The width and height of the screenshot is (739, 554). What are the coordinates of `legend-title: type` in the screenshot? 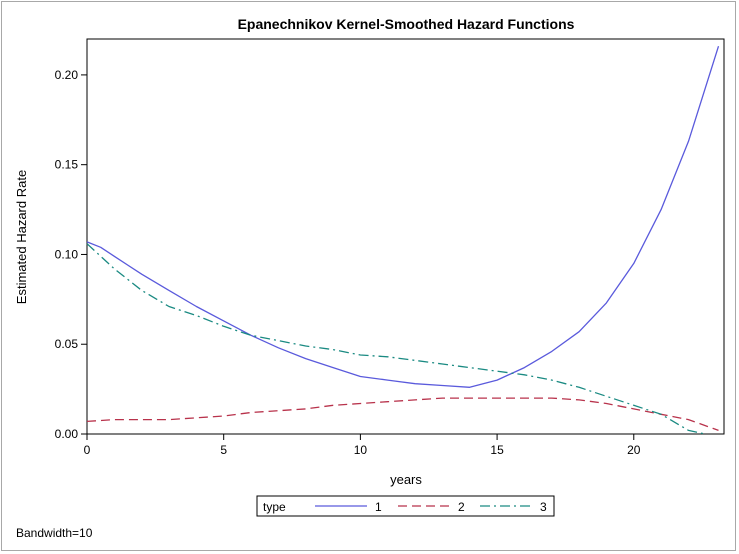 It's located at (274, 507).